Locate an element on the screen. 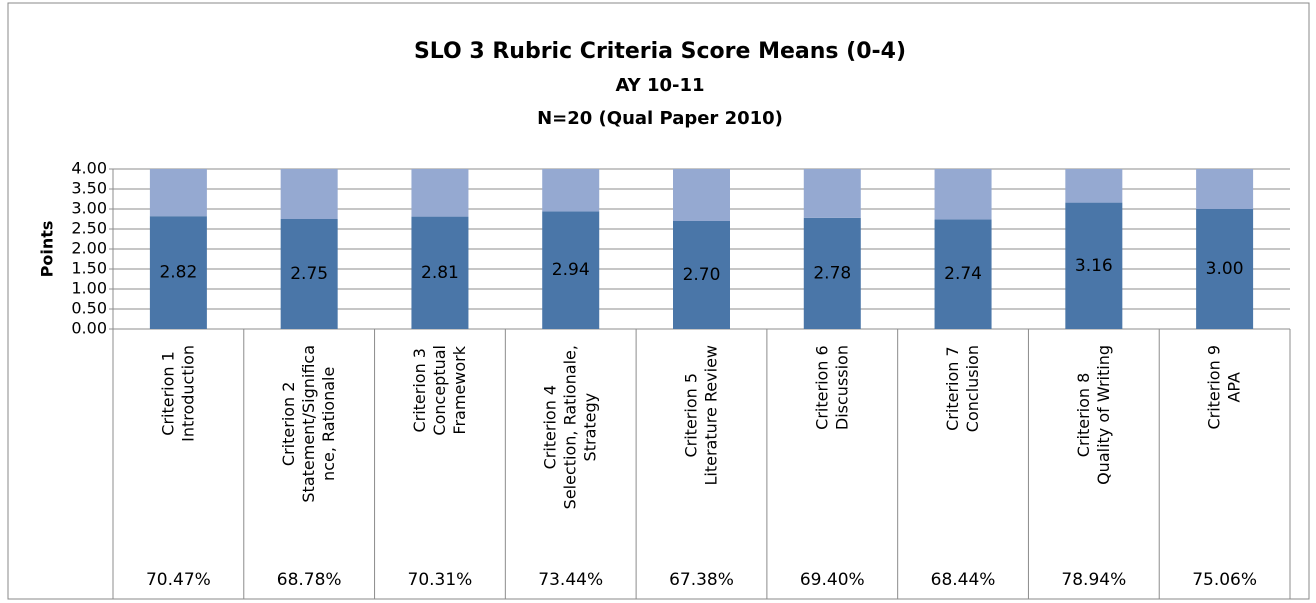 This screenshot has height=603, width=1316. y-tick-label: 4.00 is located at coordinates (89, 168).